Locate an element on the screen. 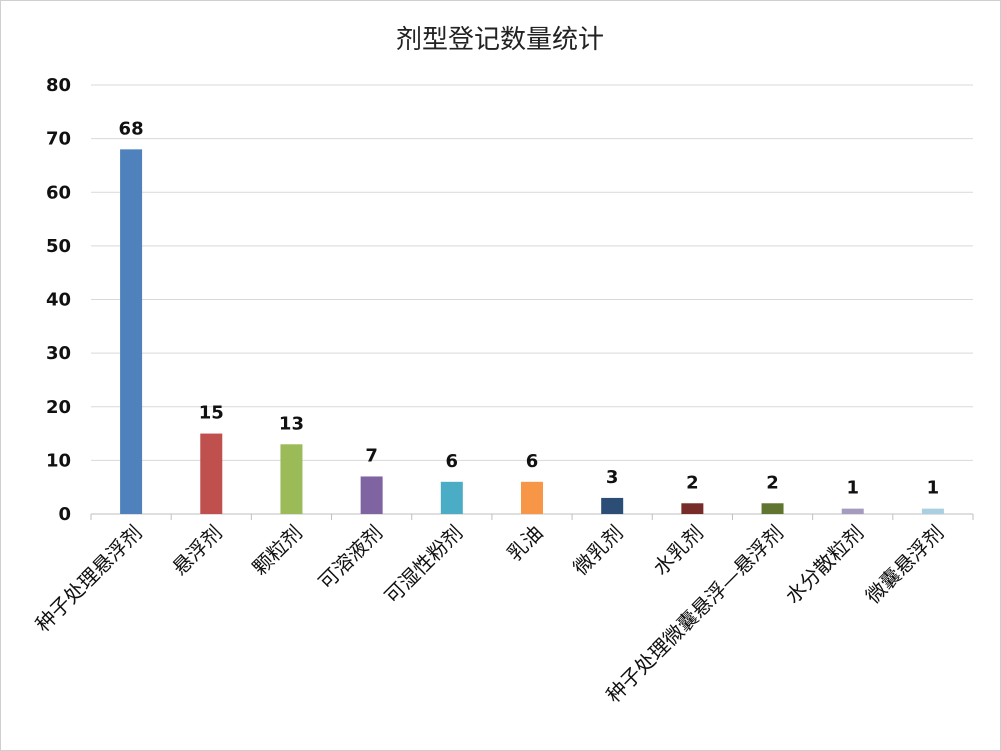 Image resolution: width=1001 pixels, height=751 pixels. data-label: 68 is located at coordinates (131, 128).